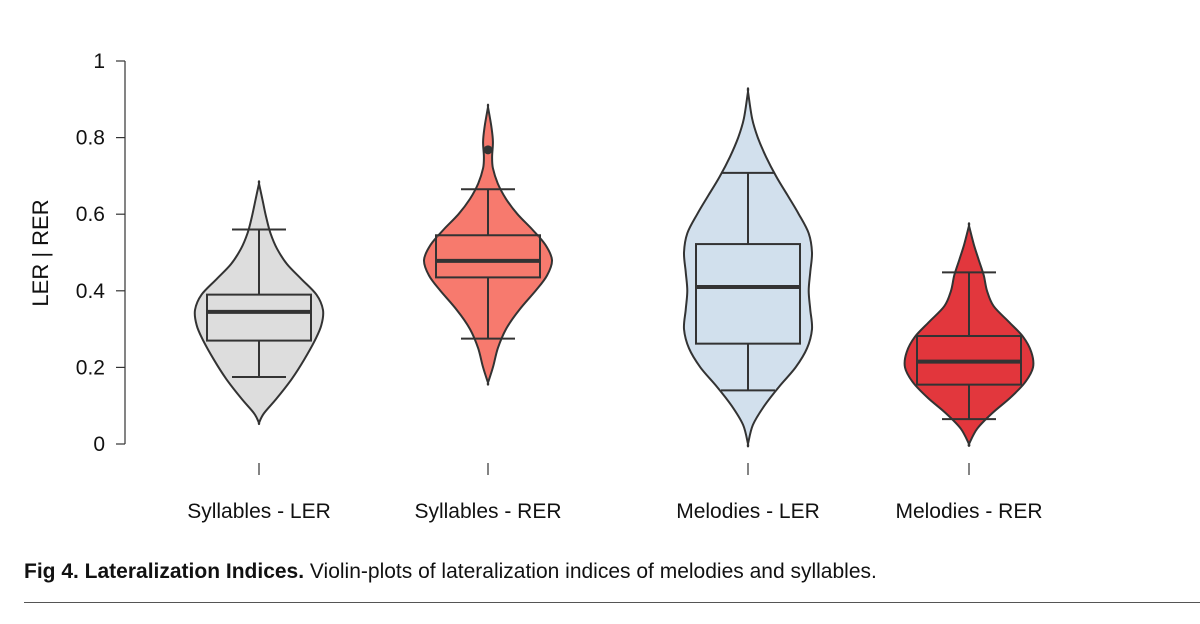  Describe the element at coordinates (968, 511) in the screenshot. I see `x-tick-label: Melodies - RER` at that location.